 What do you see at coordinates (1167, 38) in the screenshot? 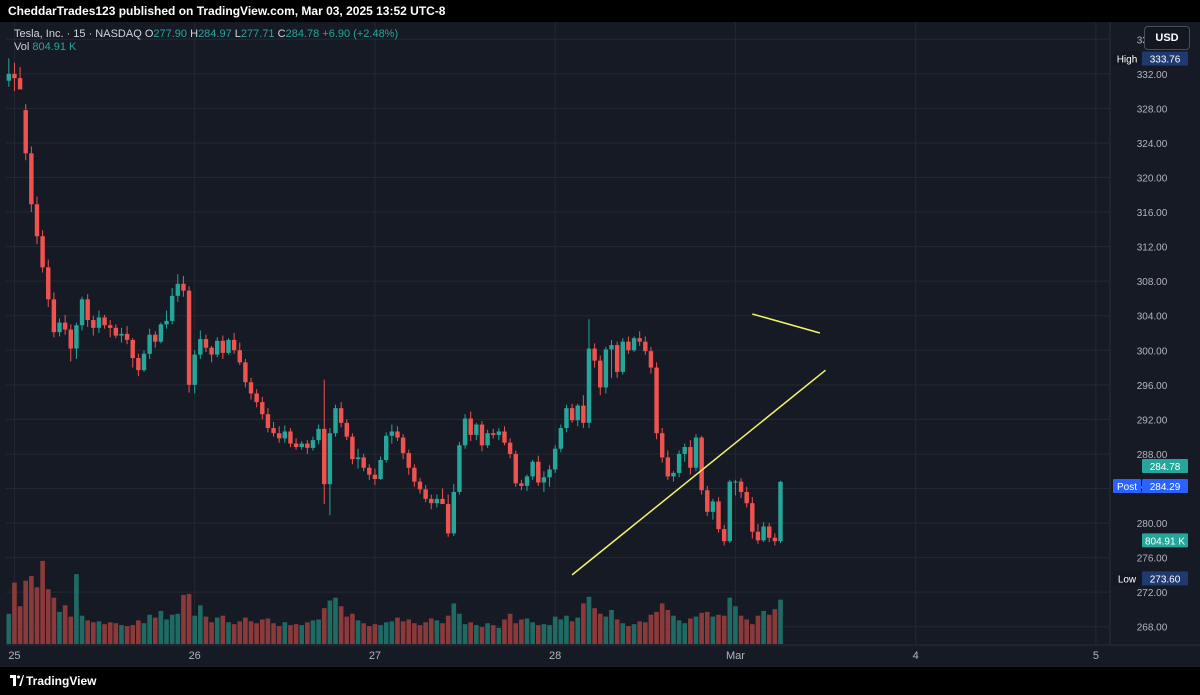
I see `currency-button: USD` at bounding box center [1167, 38].